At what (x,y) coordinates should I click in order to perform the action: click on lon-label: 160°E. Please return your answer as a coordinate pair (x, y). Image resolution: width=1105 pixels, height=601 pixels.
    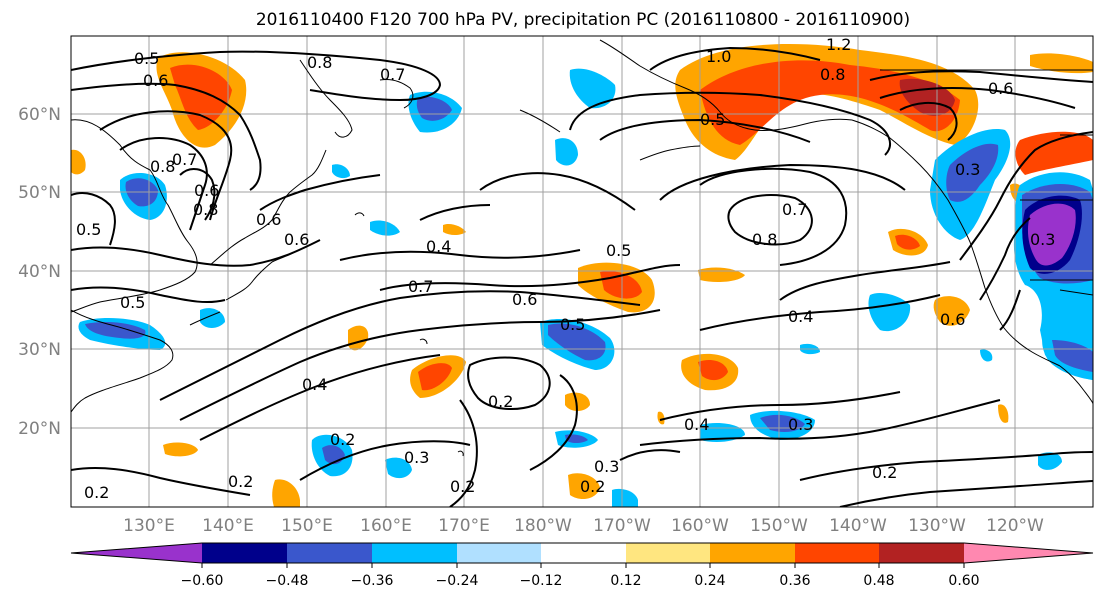
    Looking at the image, I should click on (386, 526).